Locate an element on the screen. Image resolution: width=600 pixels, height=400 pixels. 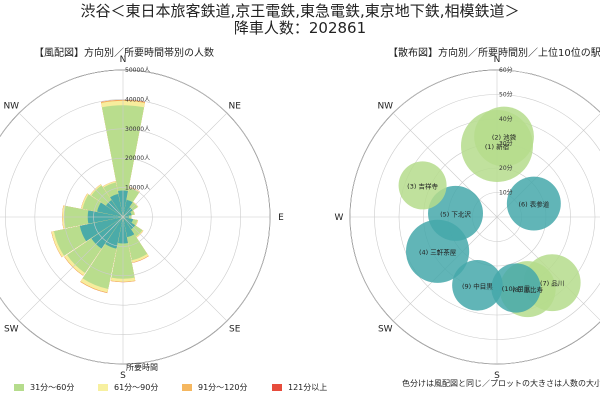
legend-label: 121分以上 is located at coordinates (308, 387).